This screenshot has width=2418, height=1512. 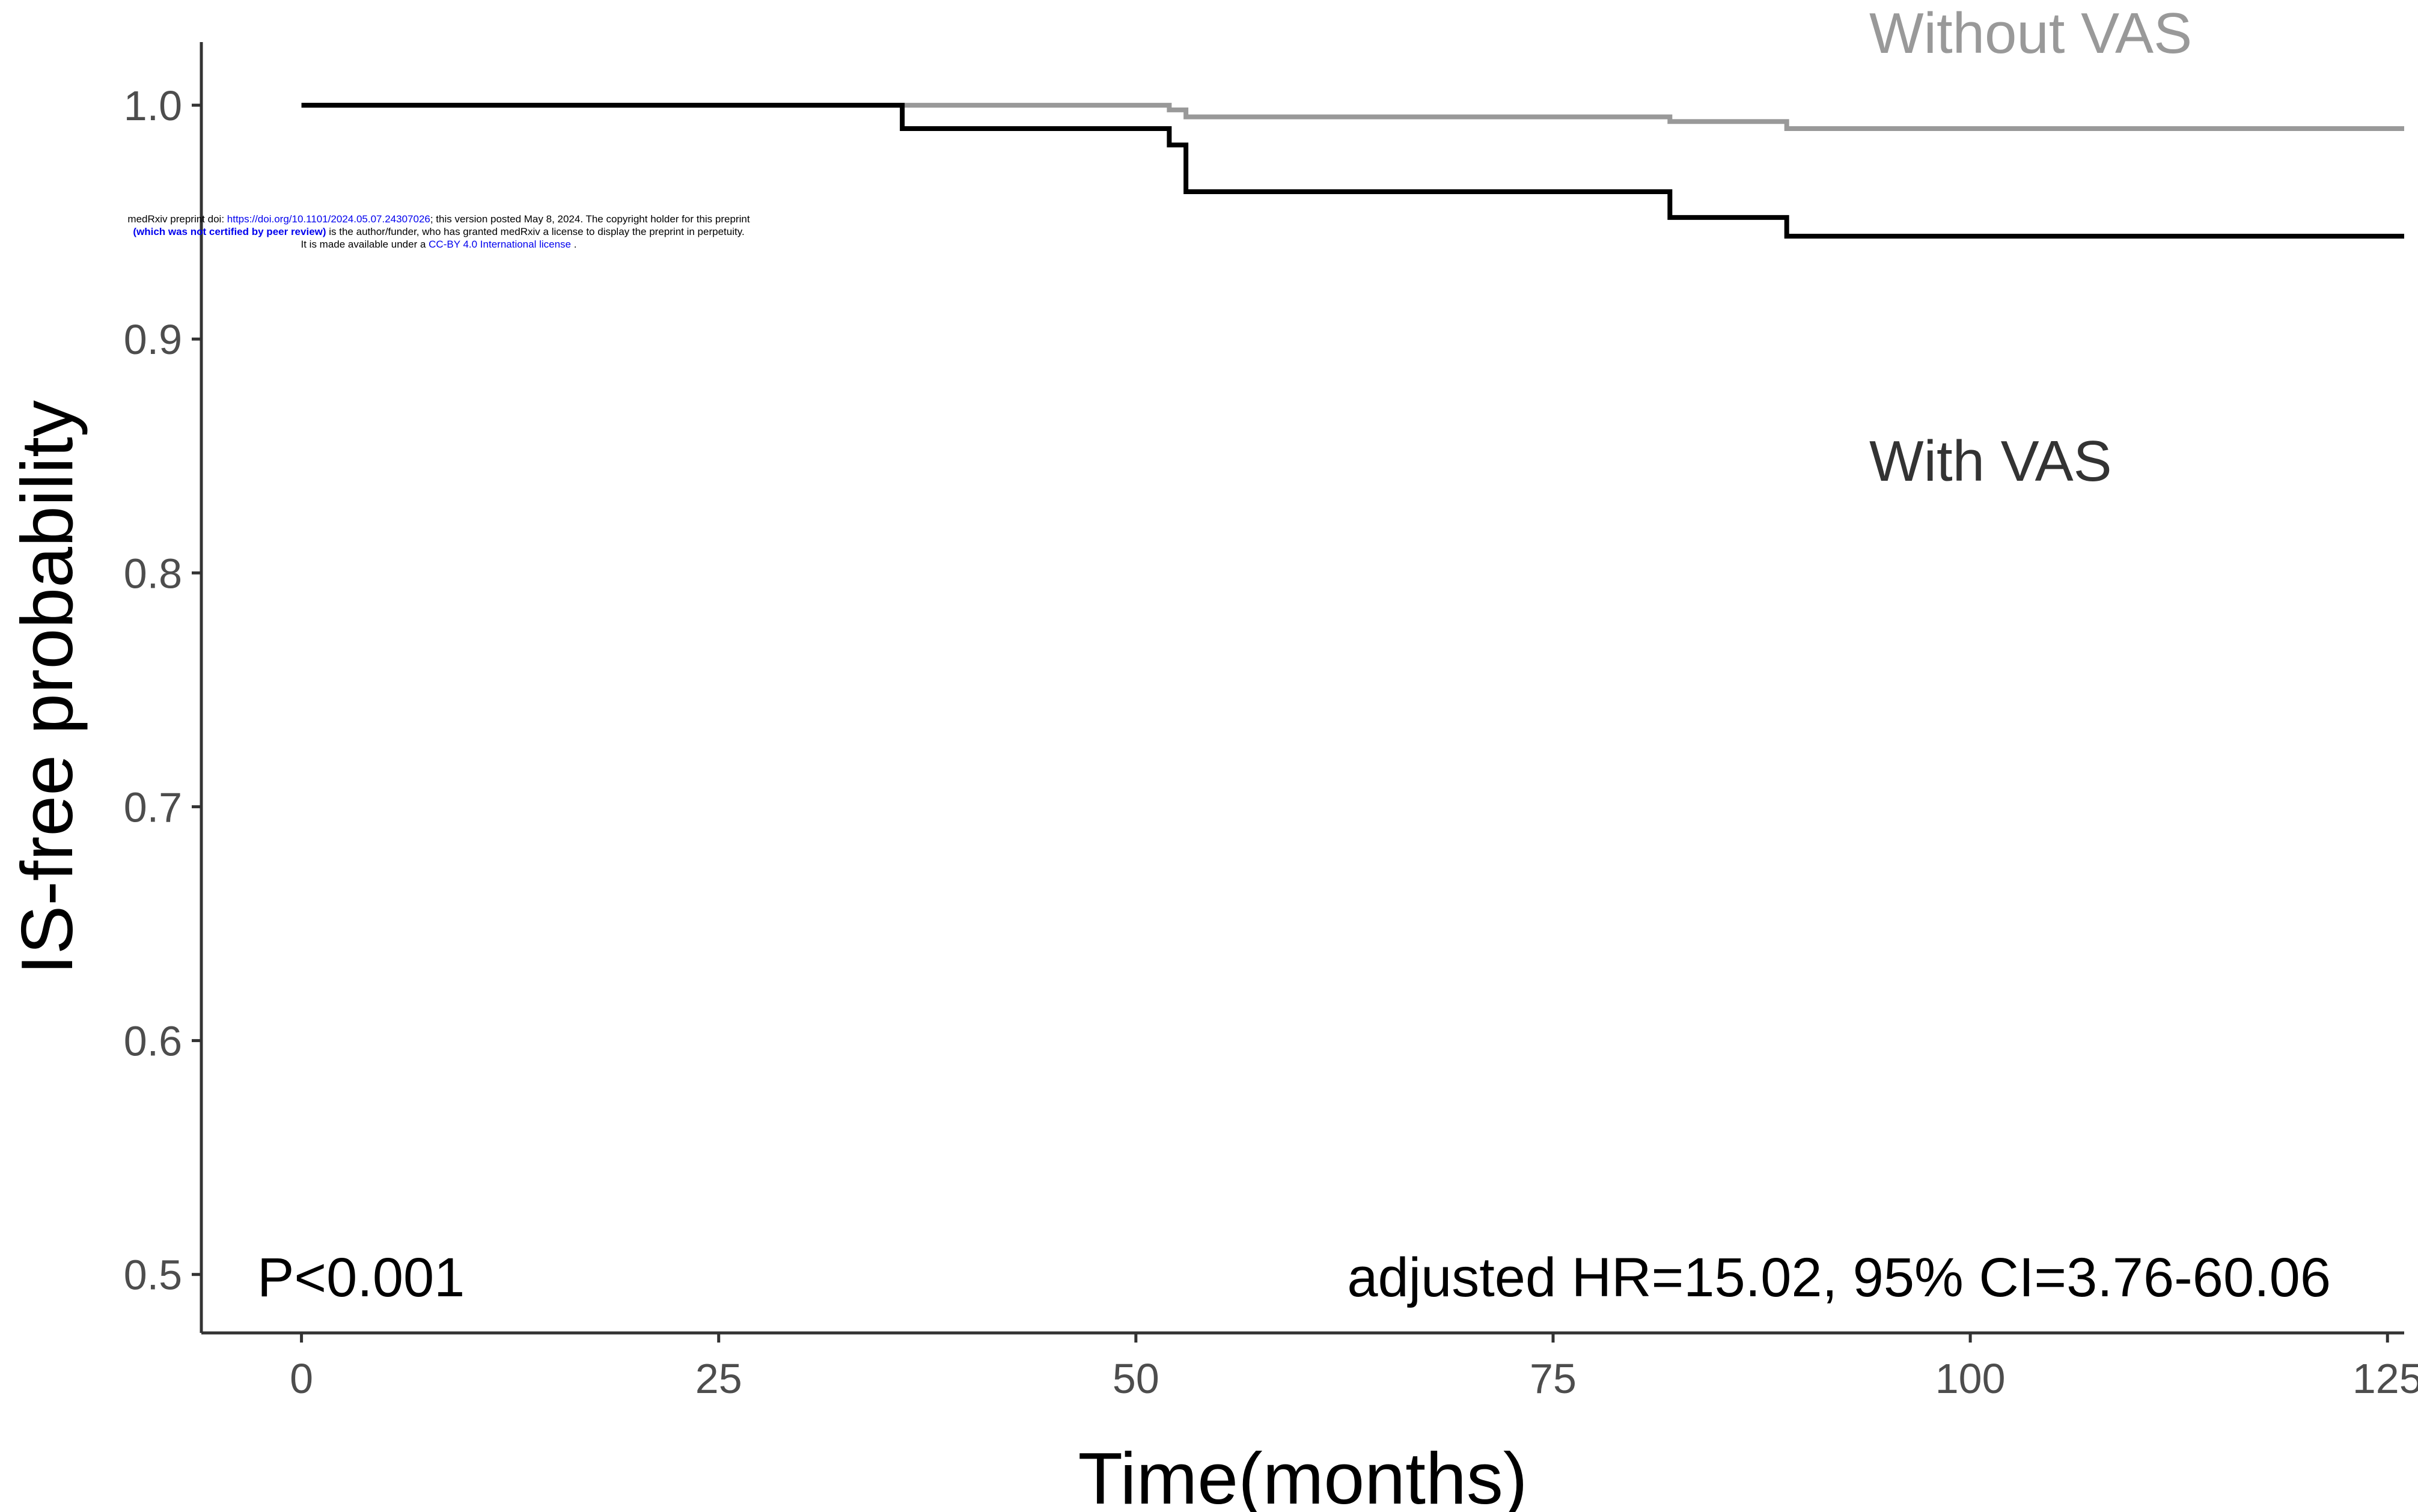 What do you see at coordinates (47, 688) in the screenshot?
I see `y-axis-title: IS-free probability` at bounding box center [47, 688].